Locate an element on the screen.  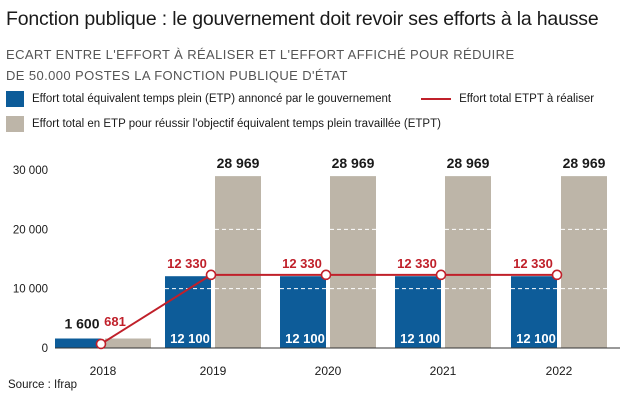
y-tick-label: 10 000 is located at coordinates (30, 290).